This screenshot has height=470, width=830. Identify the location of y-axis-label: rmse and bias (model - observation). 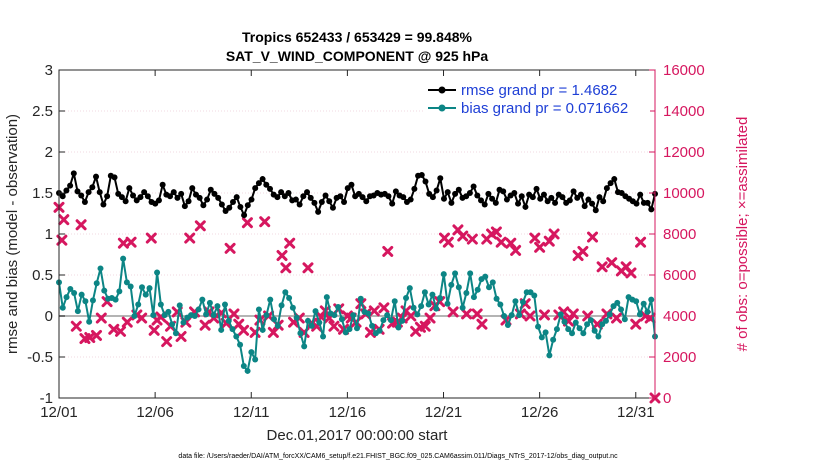
(12, 234).